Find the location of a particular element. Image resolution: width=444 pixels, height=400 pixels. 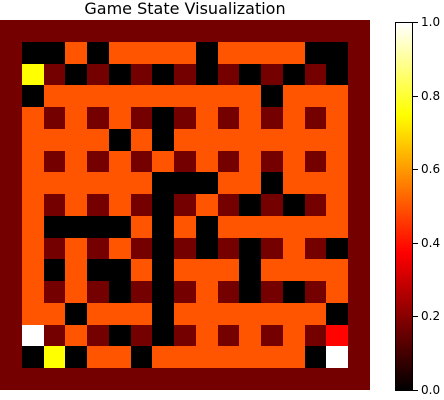

colorbar-tick is located at coordinates (415, 243).